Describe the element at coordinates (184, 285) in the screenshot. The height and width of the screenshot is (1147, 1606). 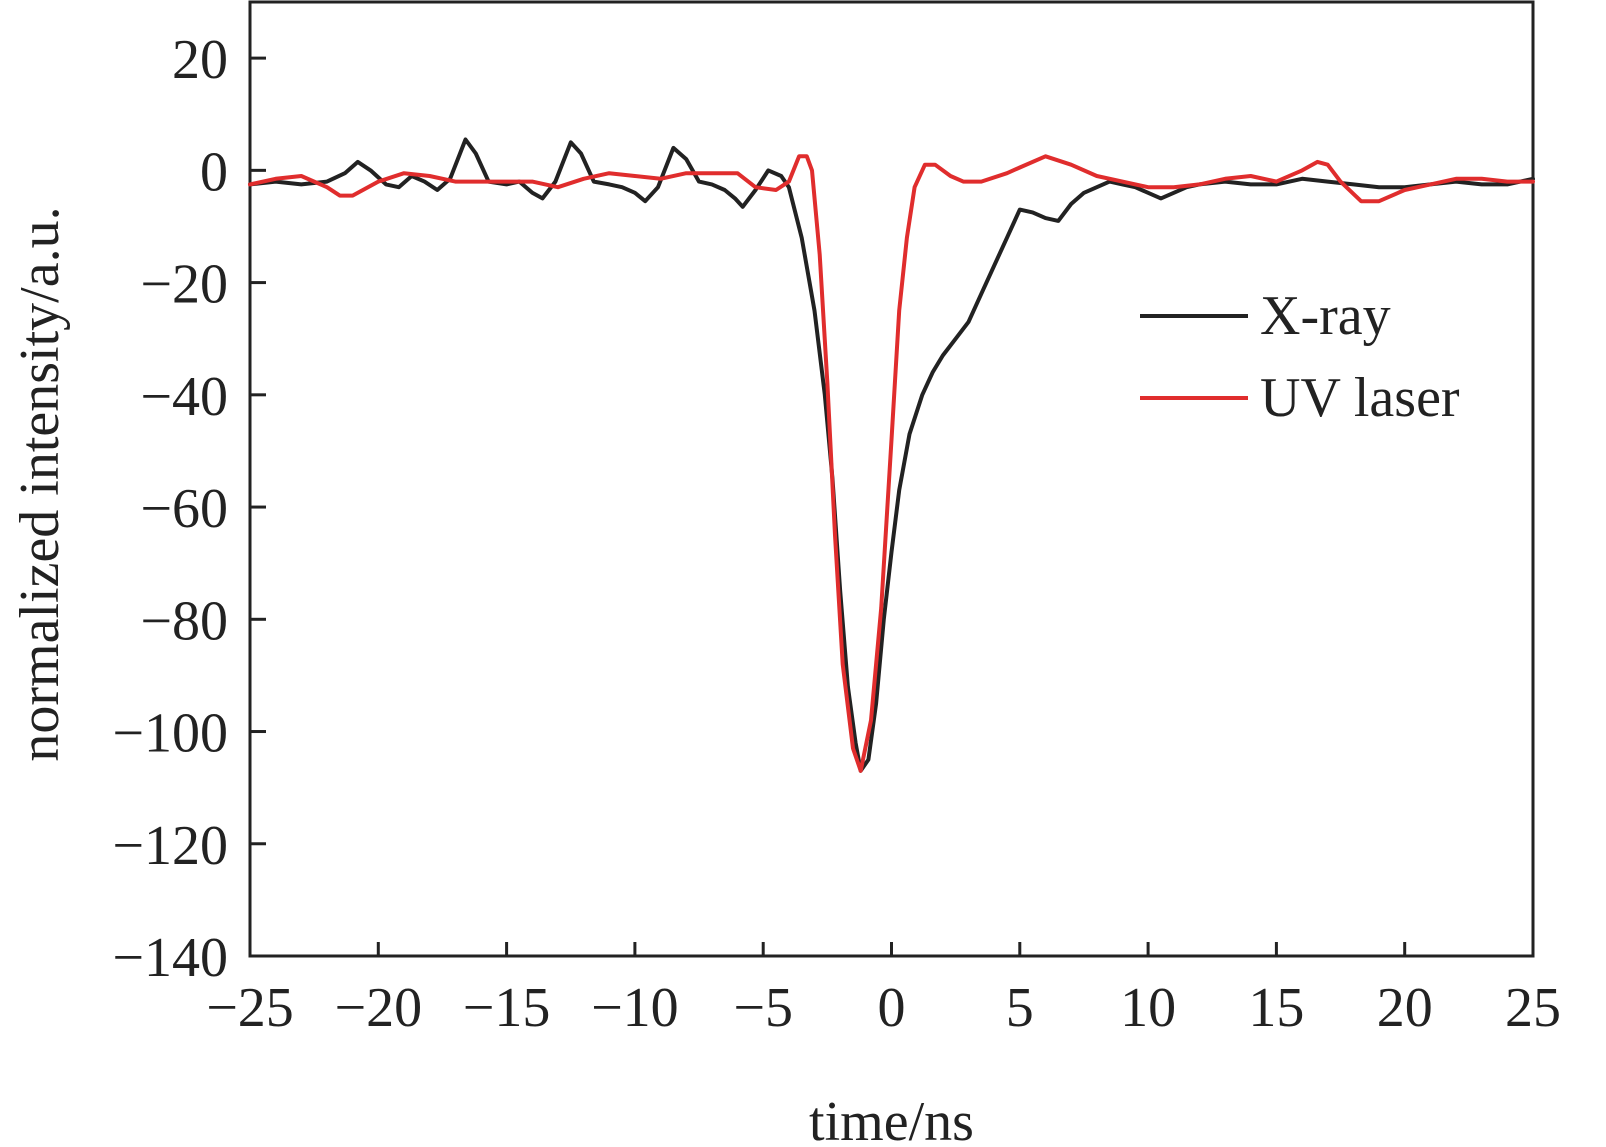
I see `y-tick-label: −20` at that location.